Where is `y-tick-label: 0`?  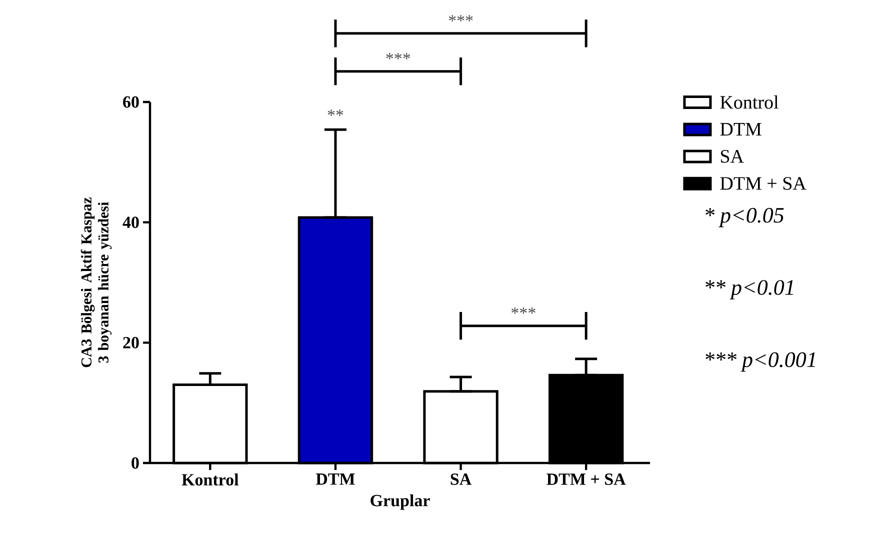 y-tick-label: 0 is located at coordinates (135, 463).